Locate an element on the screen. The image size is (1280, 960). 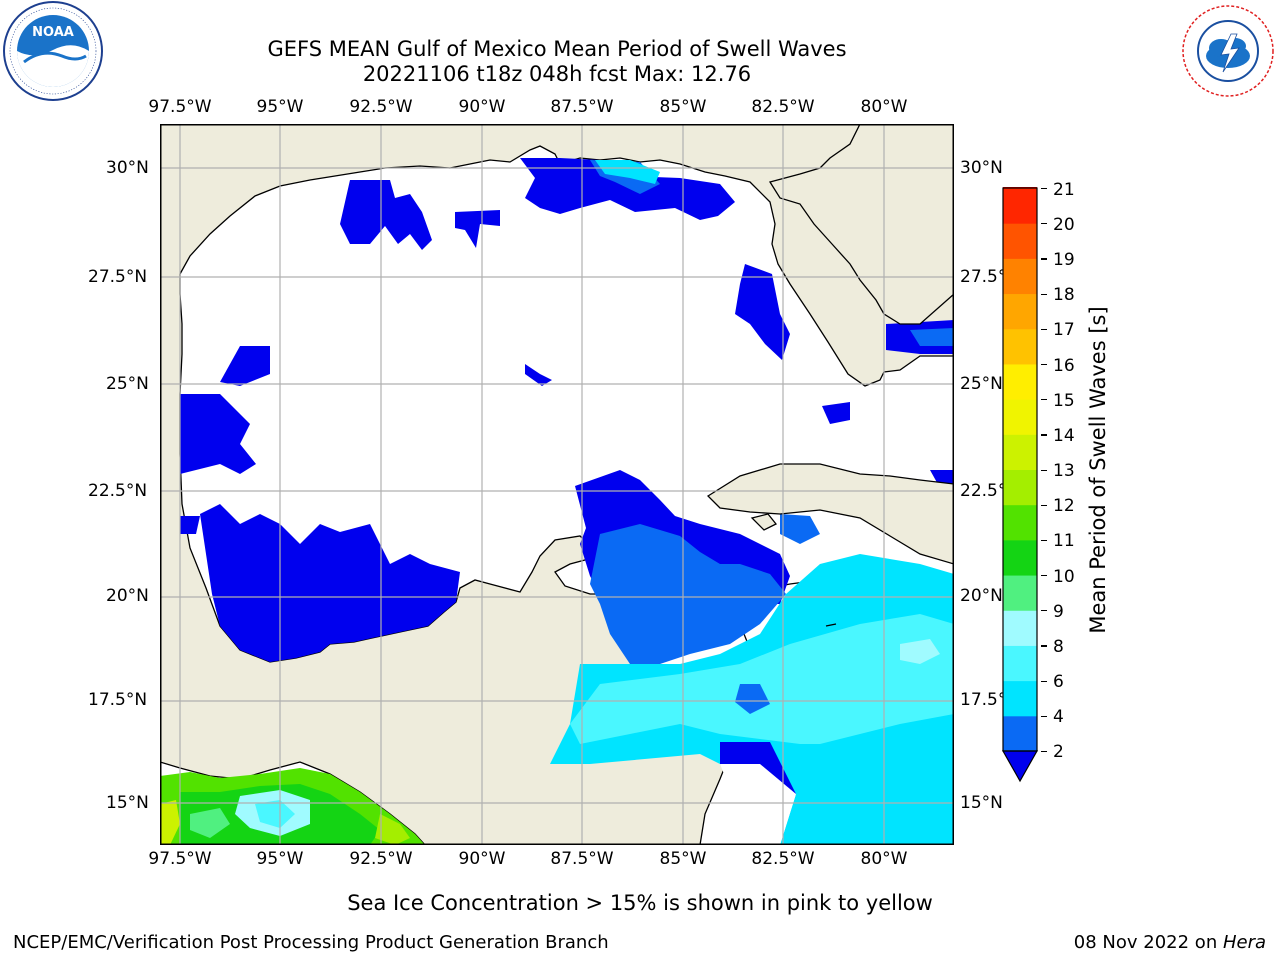
lon-tick-bottom: 87.5°W is located at coordinates (582, 859).